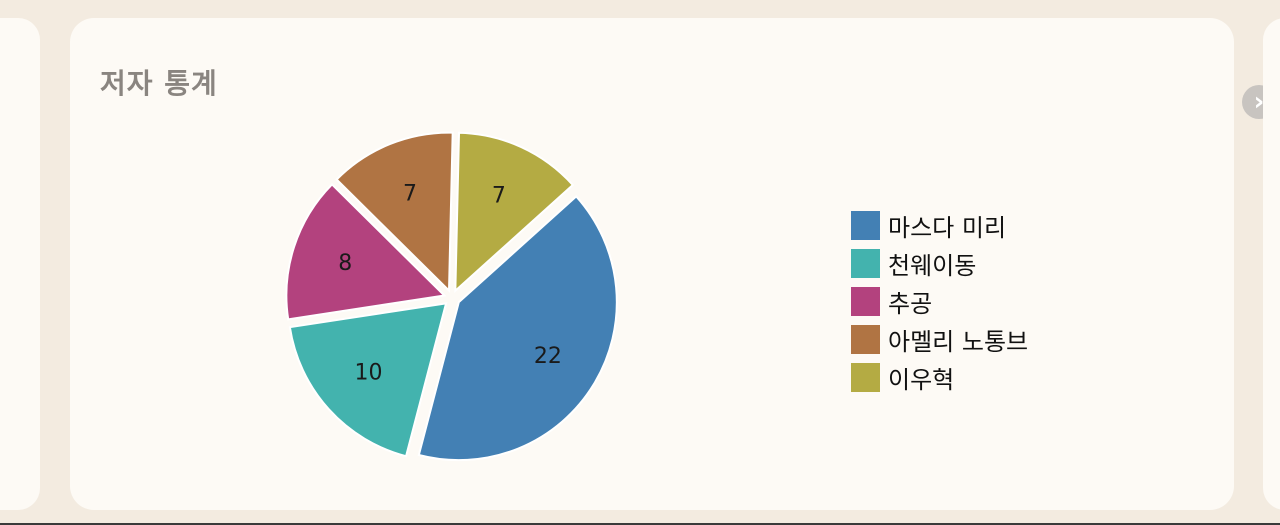  I want to click on legend-label: 천웨이동, so click(932, 265).